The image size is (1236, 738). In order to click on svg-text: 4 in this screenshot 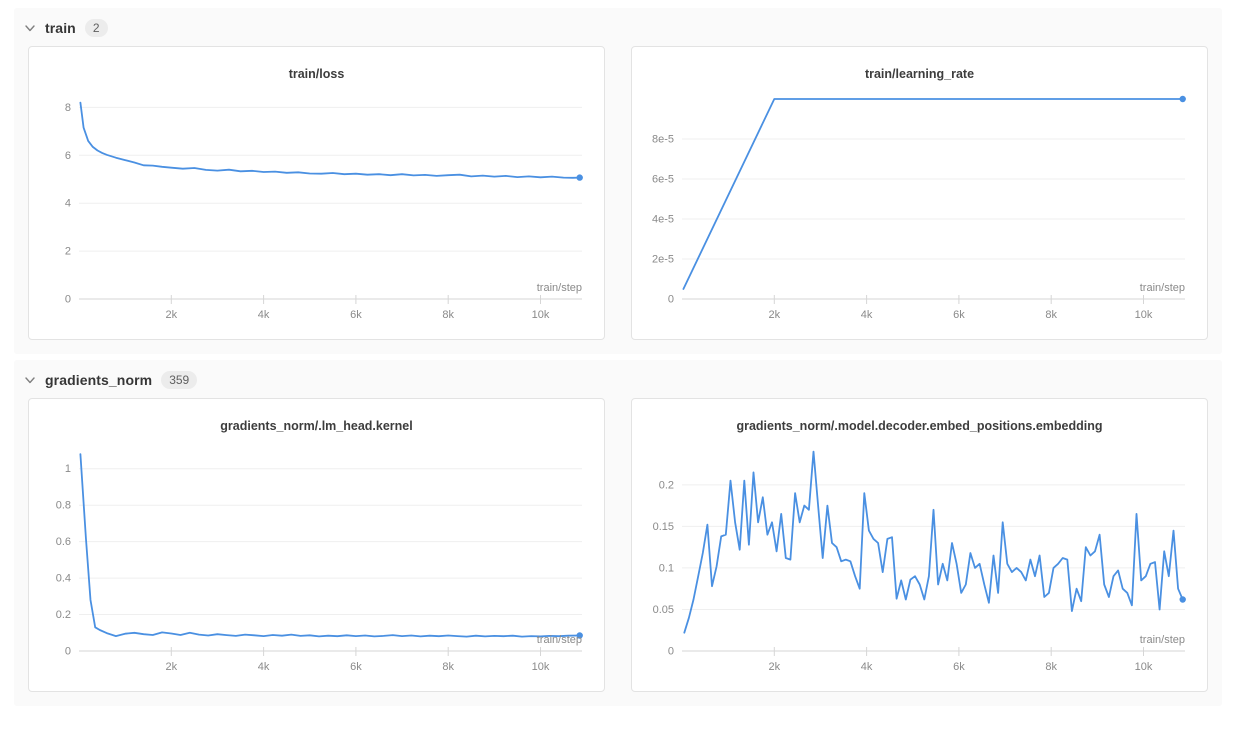, I will do `click(68, 204)`.